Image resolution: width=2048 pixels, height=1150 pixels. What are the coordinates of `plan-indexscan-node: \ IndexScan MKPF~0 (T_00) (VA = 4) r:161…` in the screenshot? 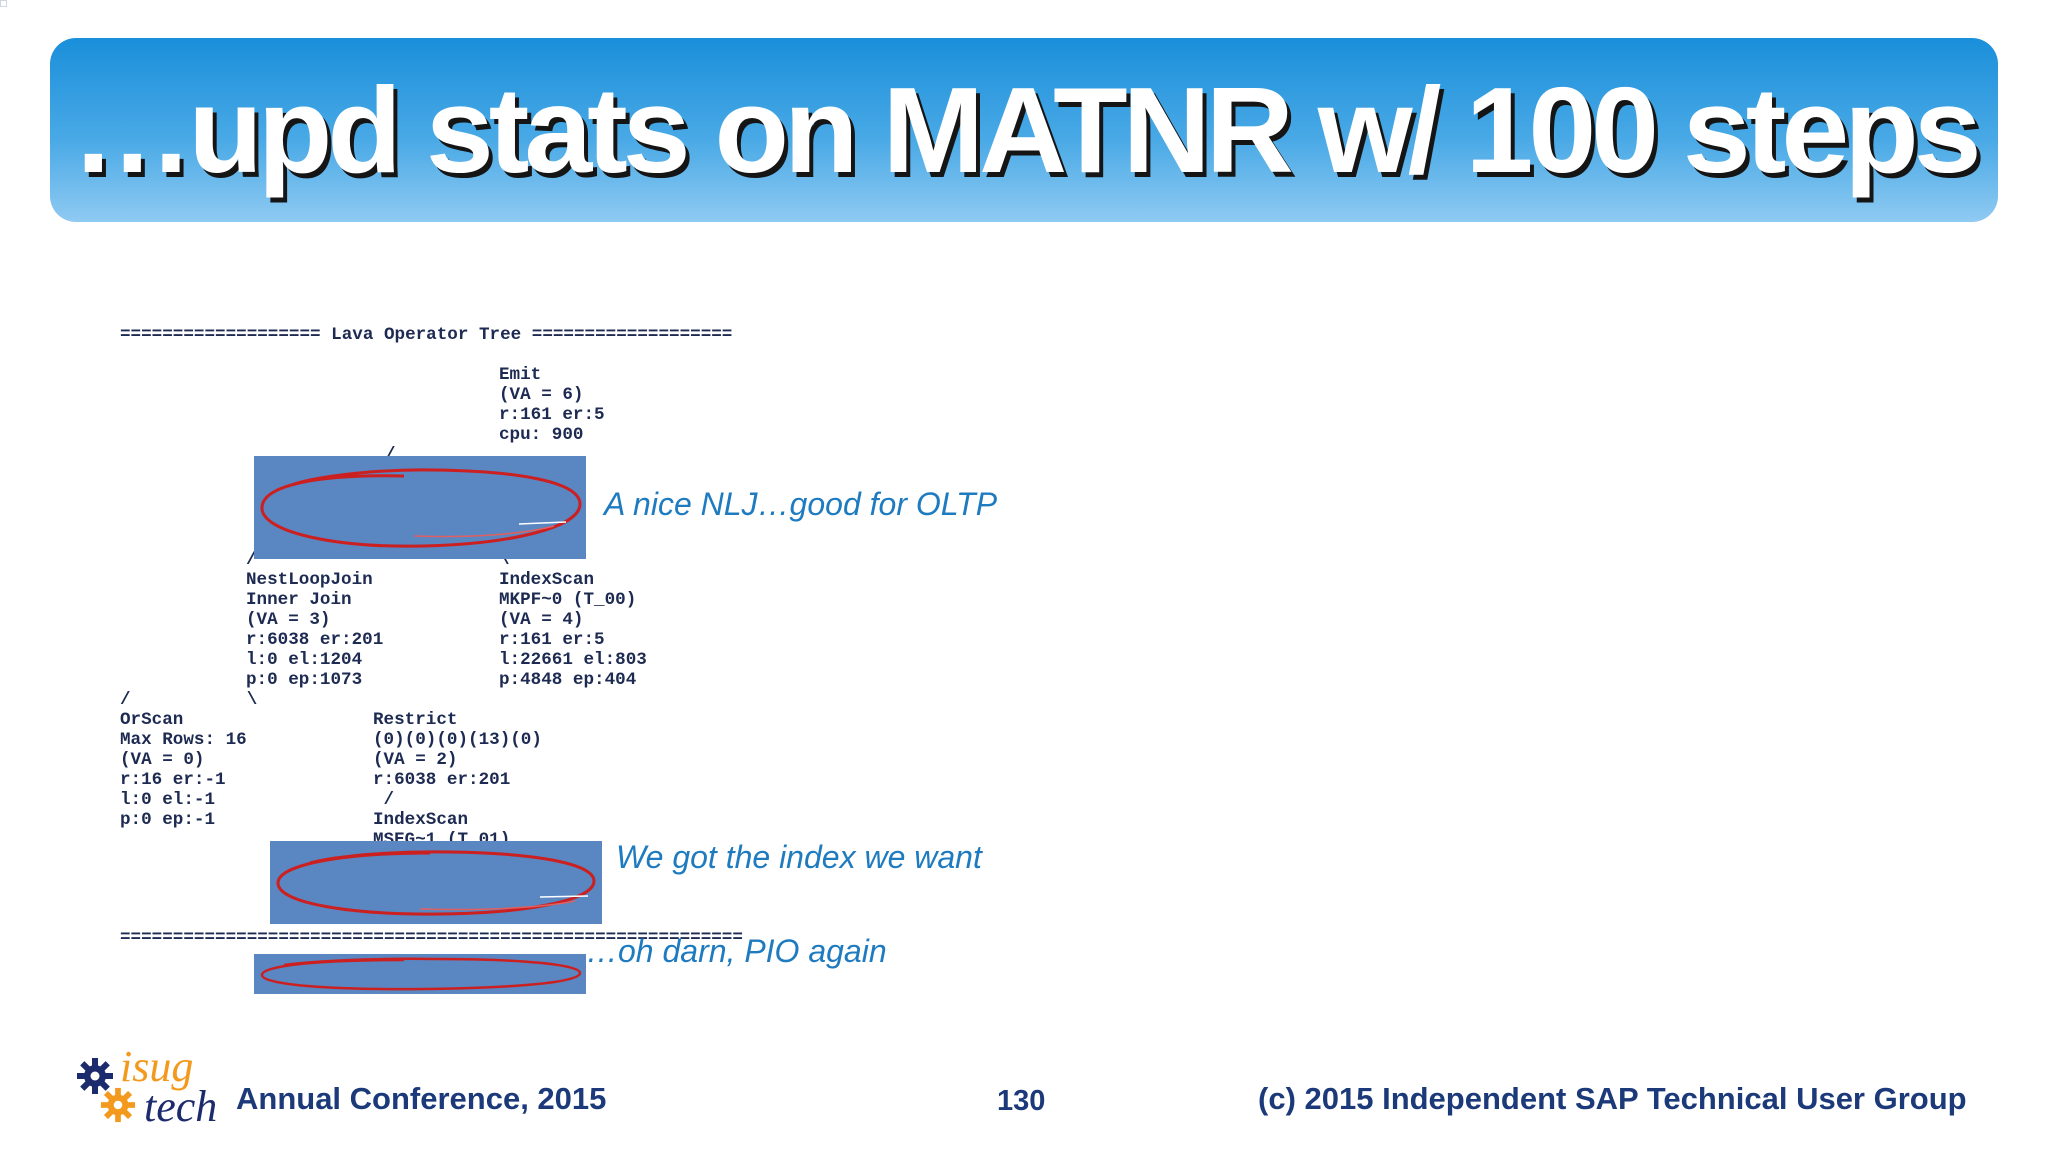 It's located at (573, 620).